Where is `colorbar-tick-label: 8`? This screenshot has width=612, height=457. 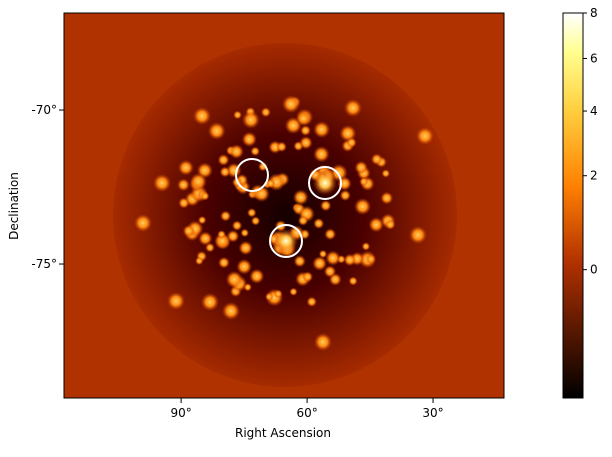 colorbar-tick-label: 8 is located at coordinates (594, 13).